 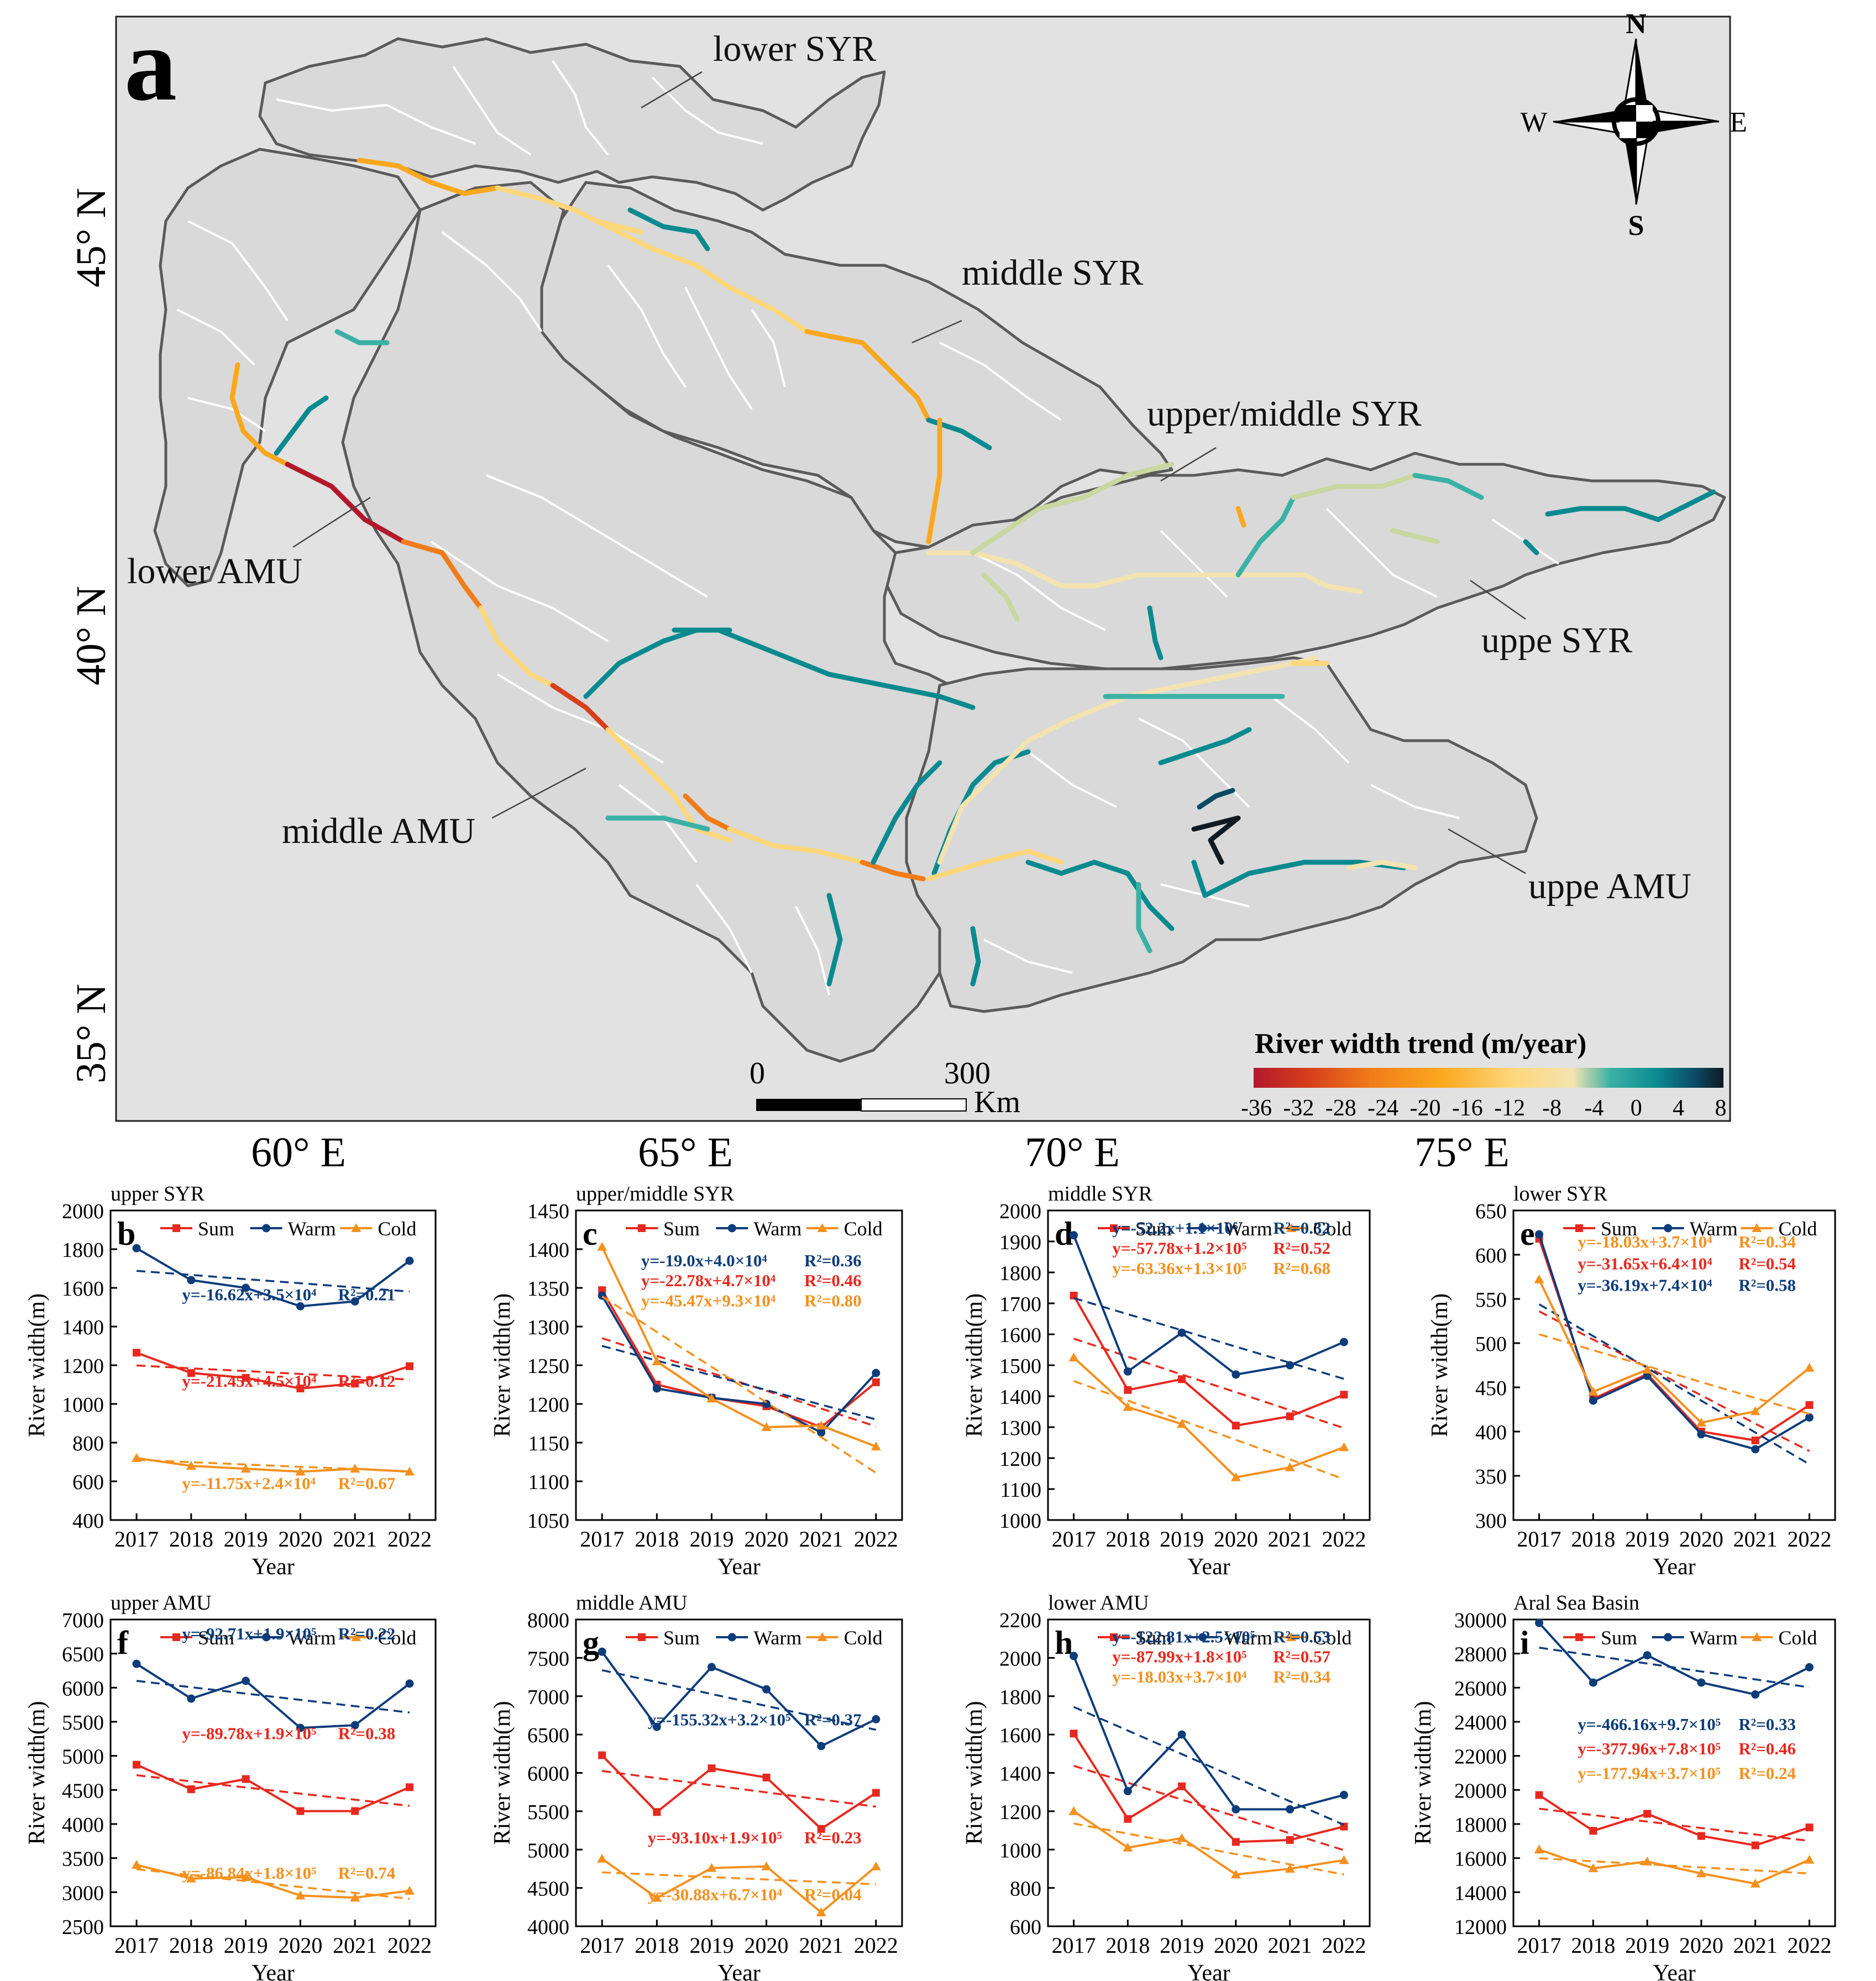 I want to click on scale-unit: Km, so click(x=997, y=1102).